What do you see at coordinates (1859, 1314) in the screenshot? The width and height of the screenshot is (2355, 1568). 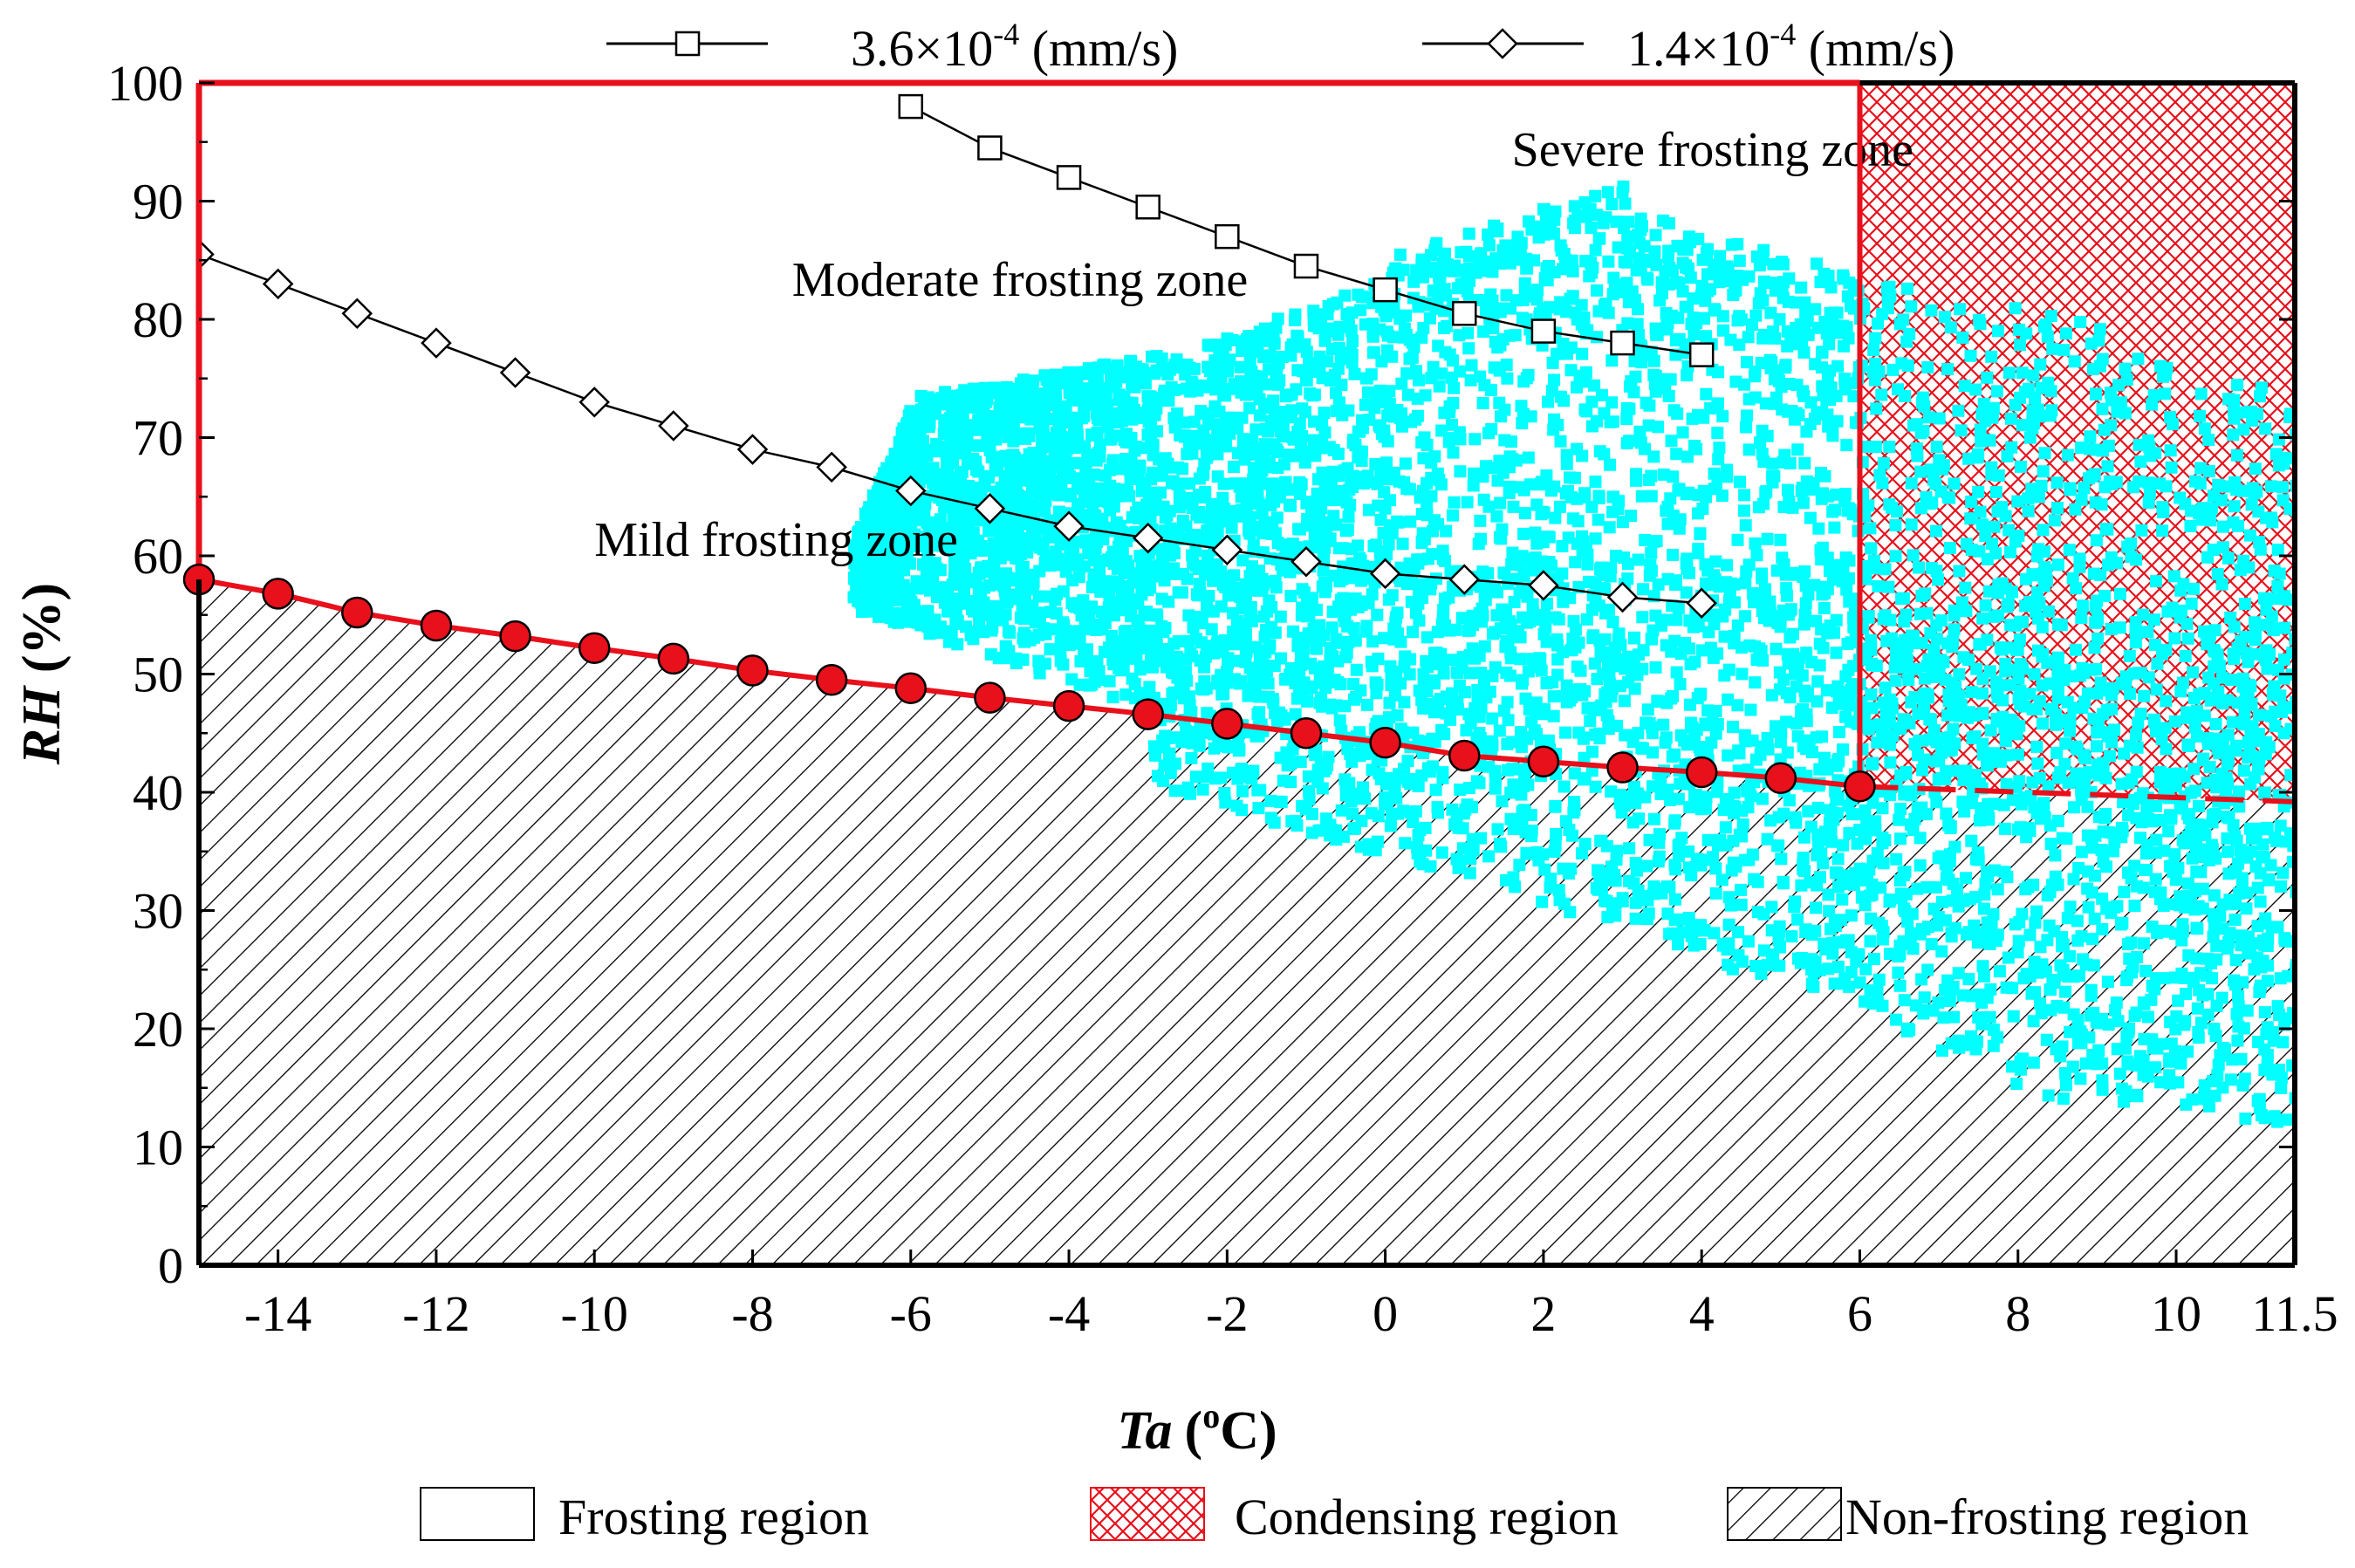 I see `x-tick-label: 6` at bounding box center [1859, 1314].